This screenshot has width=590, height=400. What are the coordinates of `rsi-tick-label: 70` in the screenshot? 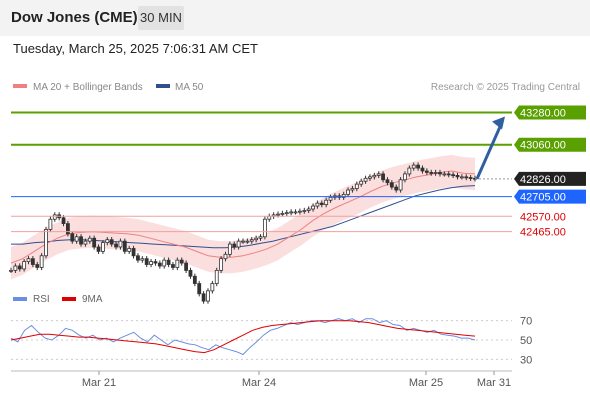 It's located at (526, 322).